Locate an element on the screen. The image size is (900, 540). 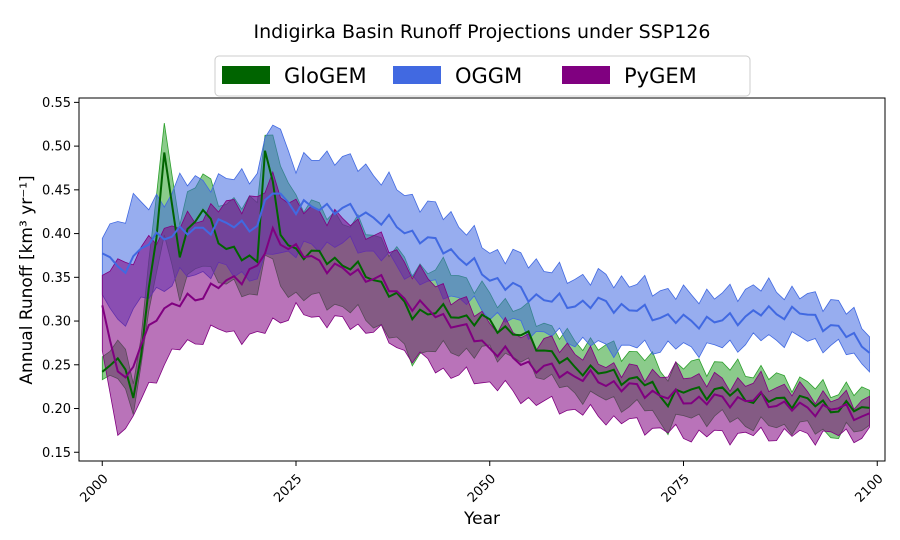
x-tick-label: 2100 is located at coordinates (870, 489).